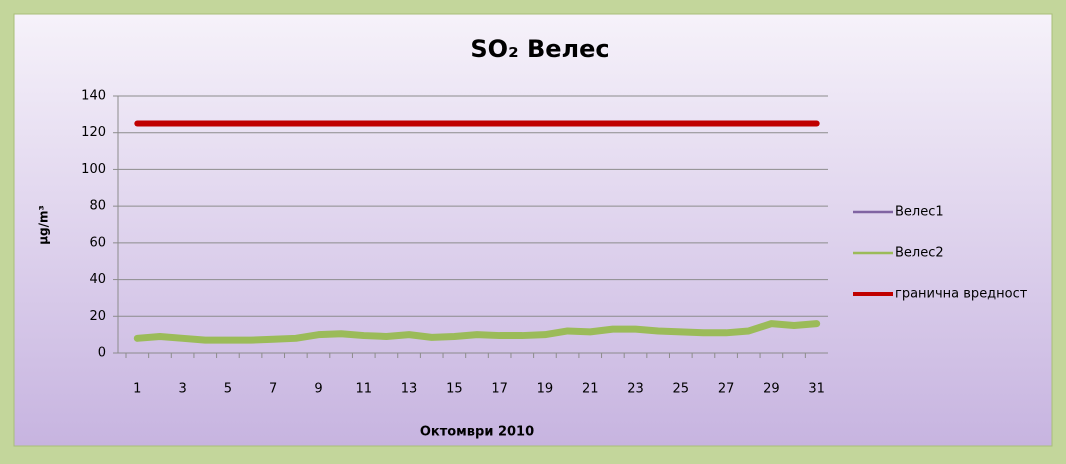  I want to click on series-line, so click(477, 332).